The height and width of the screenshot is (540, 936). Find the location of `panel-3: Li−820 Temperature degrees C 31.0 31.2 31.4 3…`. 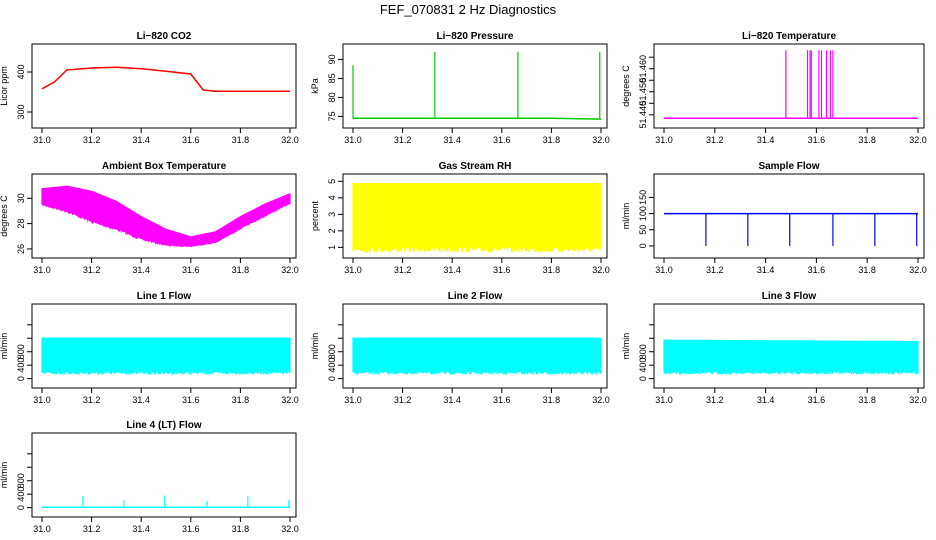

panel-3: Li−820 Temperature degrees C 31.0 31.2 31.4 3… is located at coordinates (774, 88).